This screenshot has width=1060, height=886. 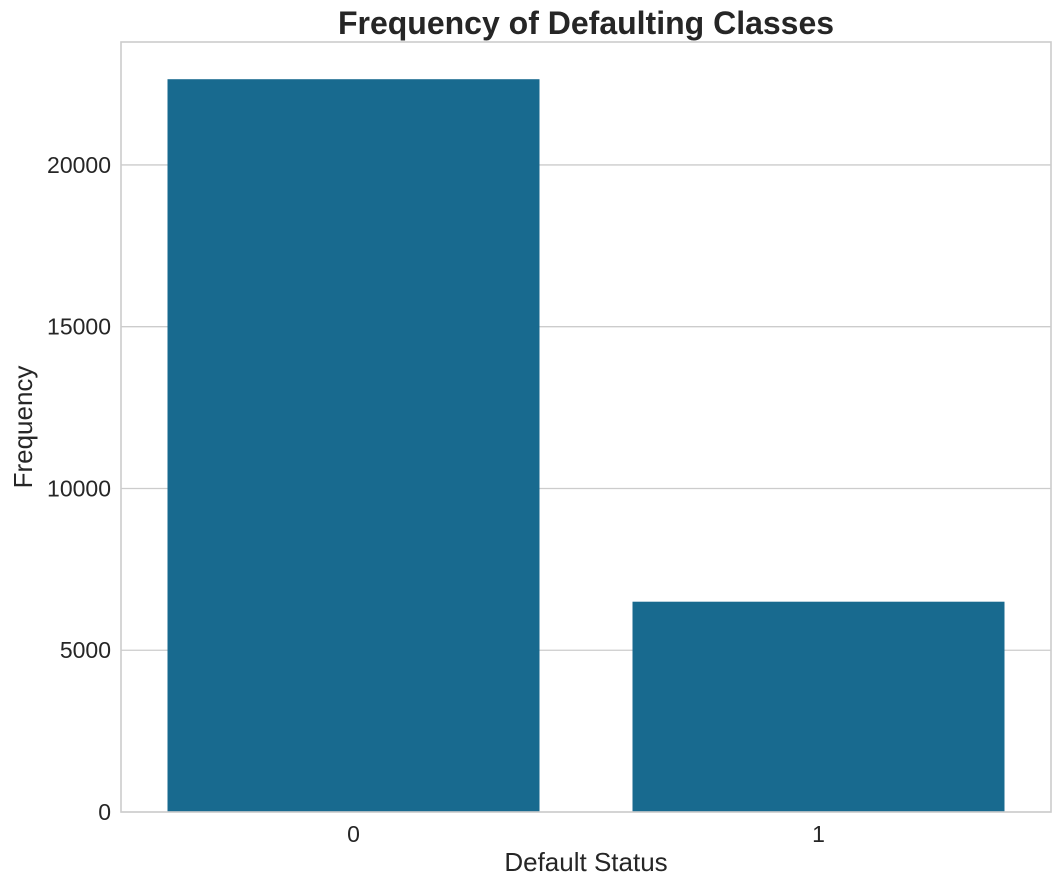 I want to click on y-tick-label: 10000, so click(x=79, y=488).